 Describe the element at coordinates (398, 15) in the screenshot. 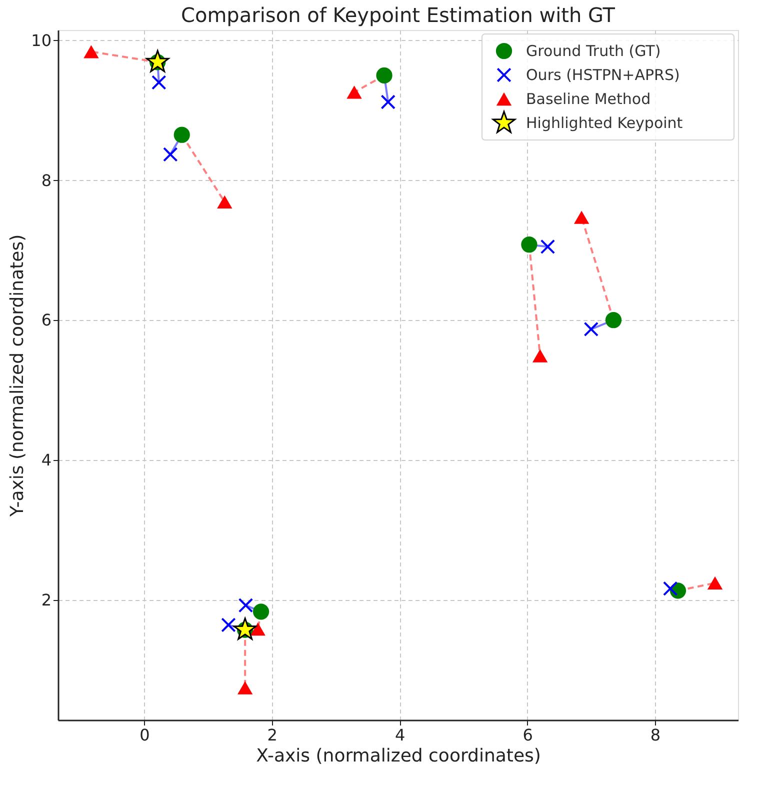

I see `chart-title: Comparison of Keypoint Estimation with GT` at that location.